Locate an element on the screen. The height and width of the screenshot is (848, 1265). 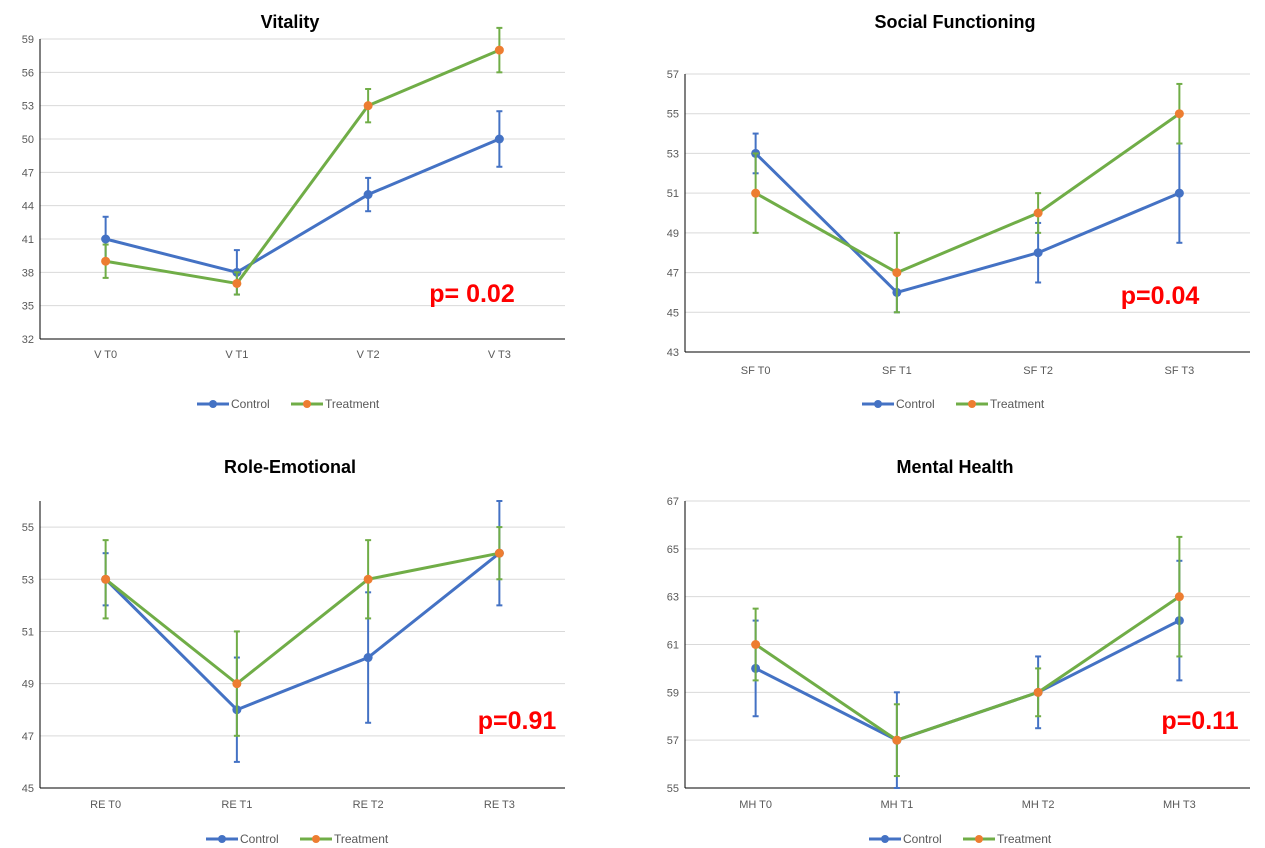
y-tick-label: 35 is located at coordinates (28, 307).